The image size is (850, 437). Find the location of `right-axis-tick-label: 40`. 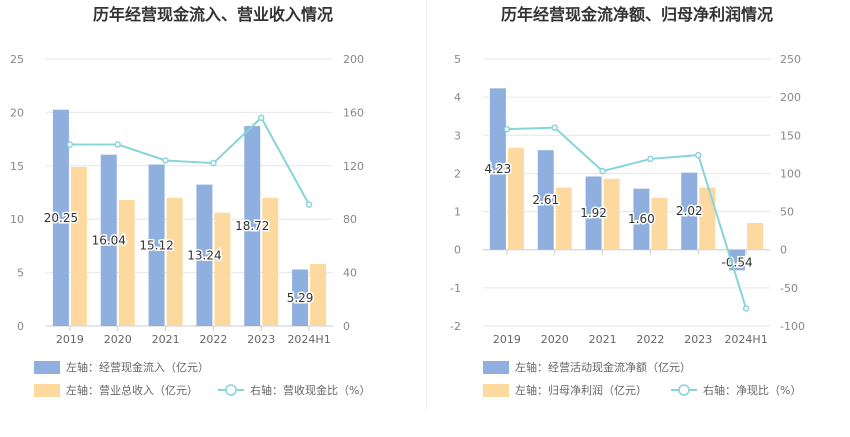

right-axis-tick-label: 40 is located at coordinates (350, 273).